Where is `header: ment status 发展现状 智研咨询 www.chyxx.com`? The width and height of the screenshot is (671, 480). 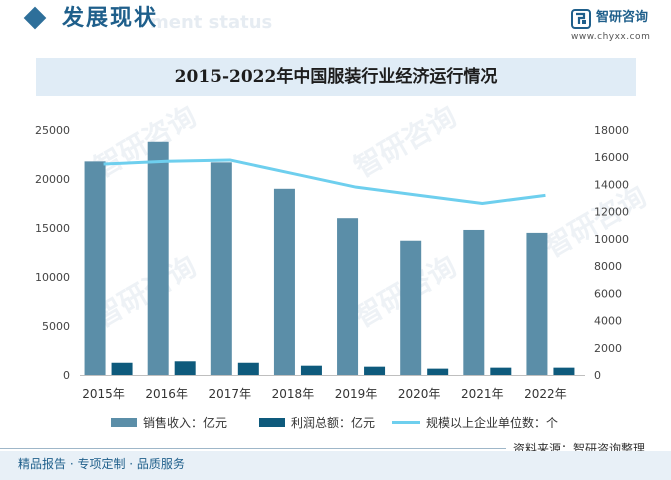 header: ment status 发展现状 智研咨询 www.chyxx.com is located at coordinates (335, 24).